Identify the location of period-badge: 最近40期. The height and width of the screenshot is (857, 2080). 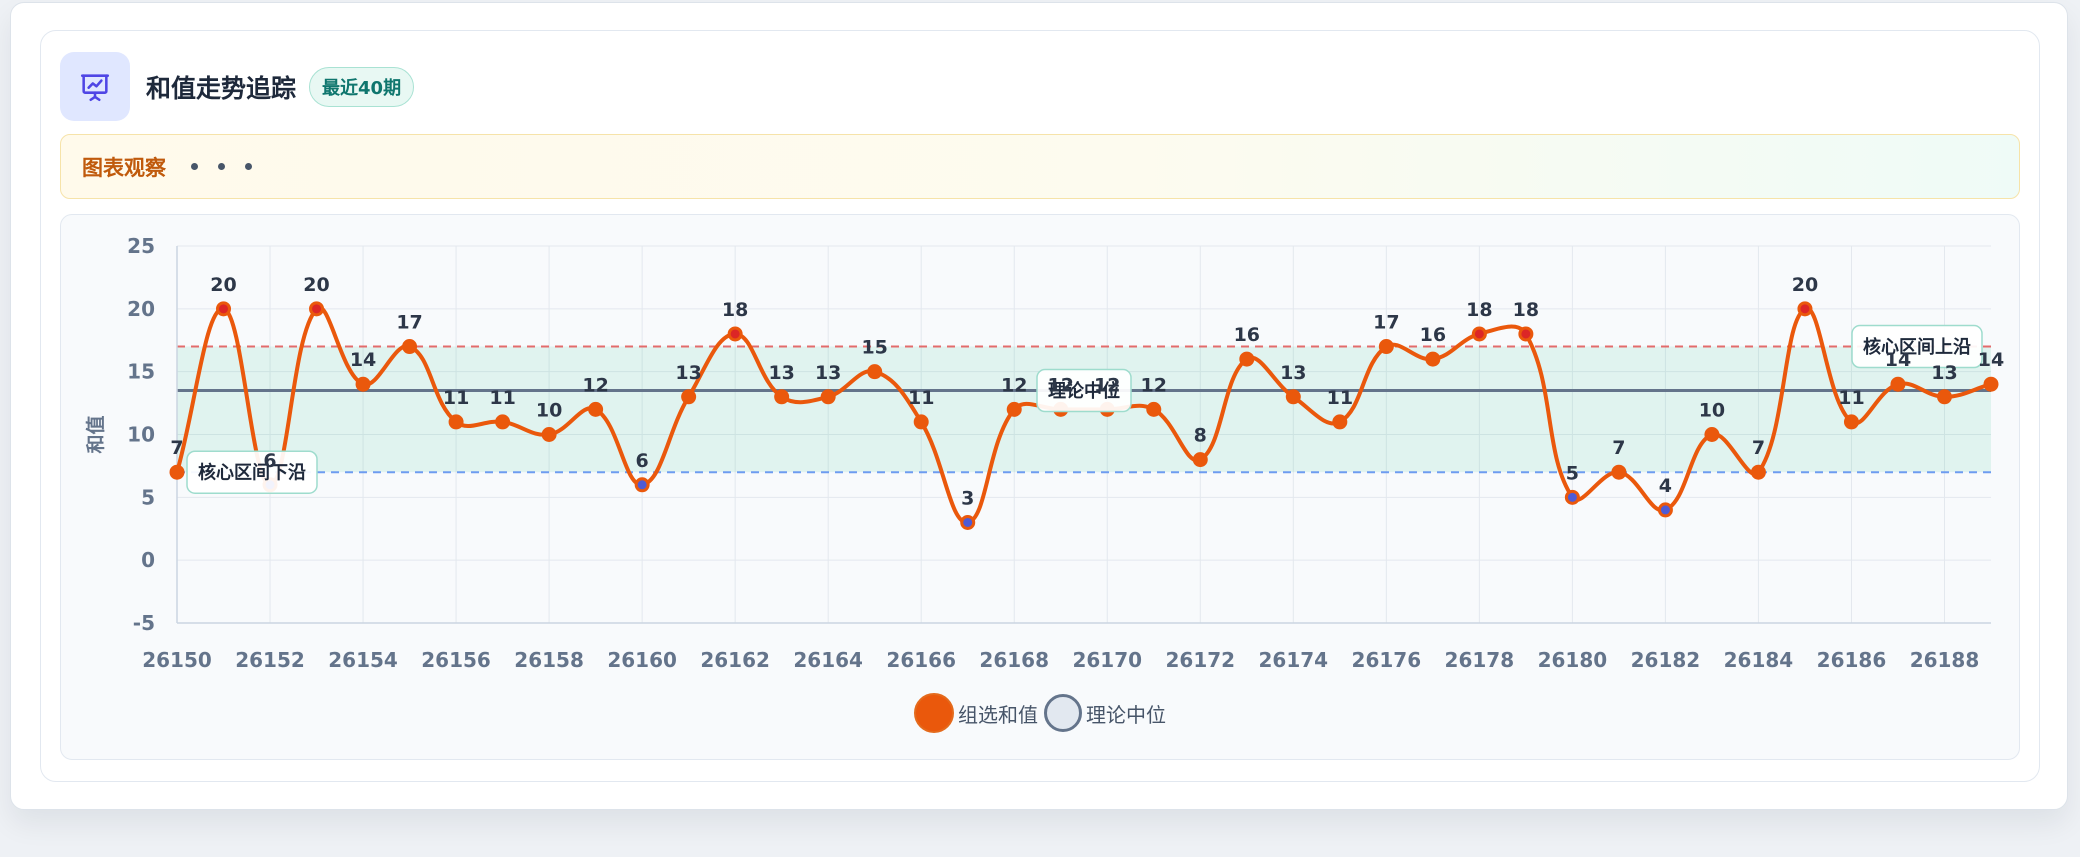
(362, 86).